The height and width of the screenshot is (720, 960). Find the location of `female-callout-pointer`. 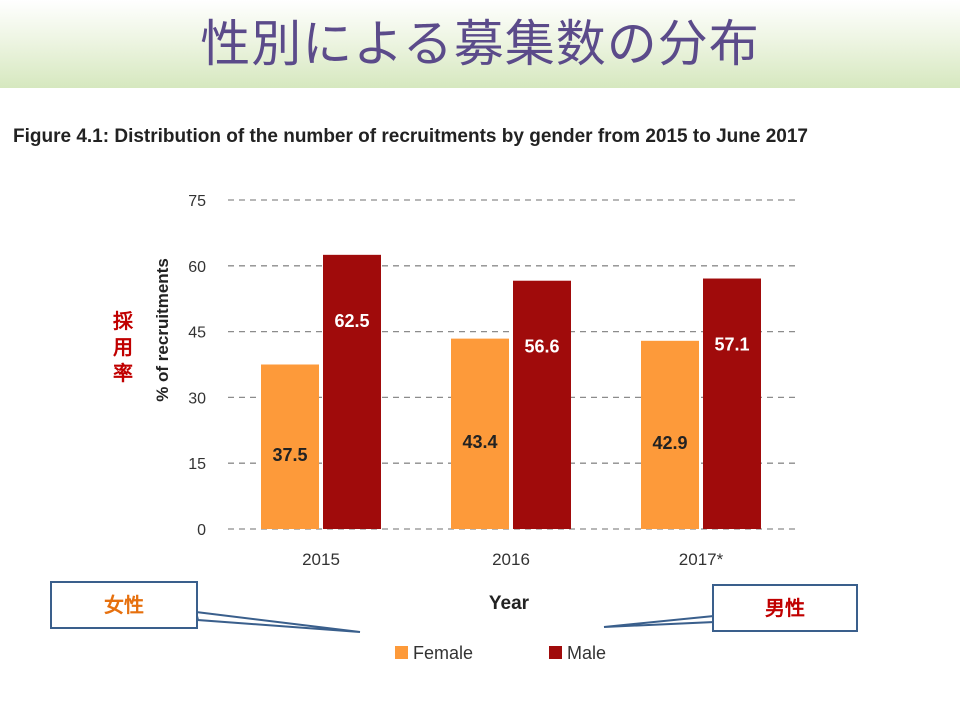

female-callout-pointer is located at coordinates (277, 621).